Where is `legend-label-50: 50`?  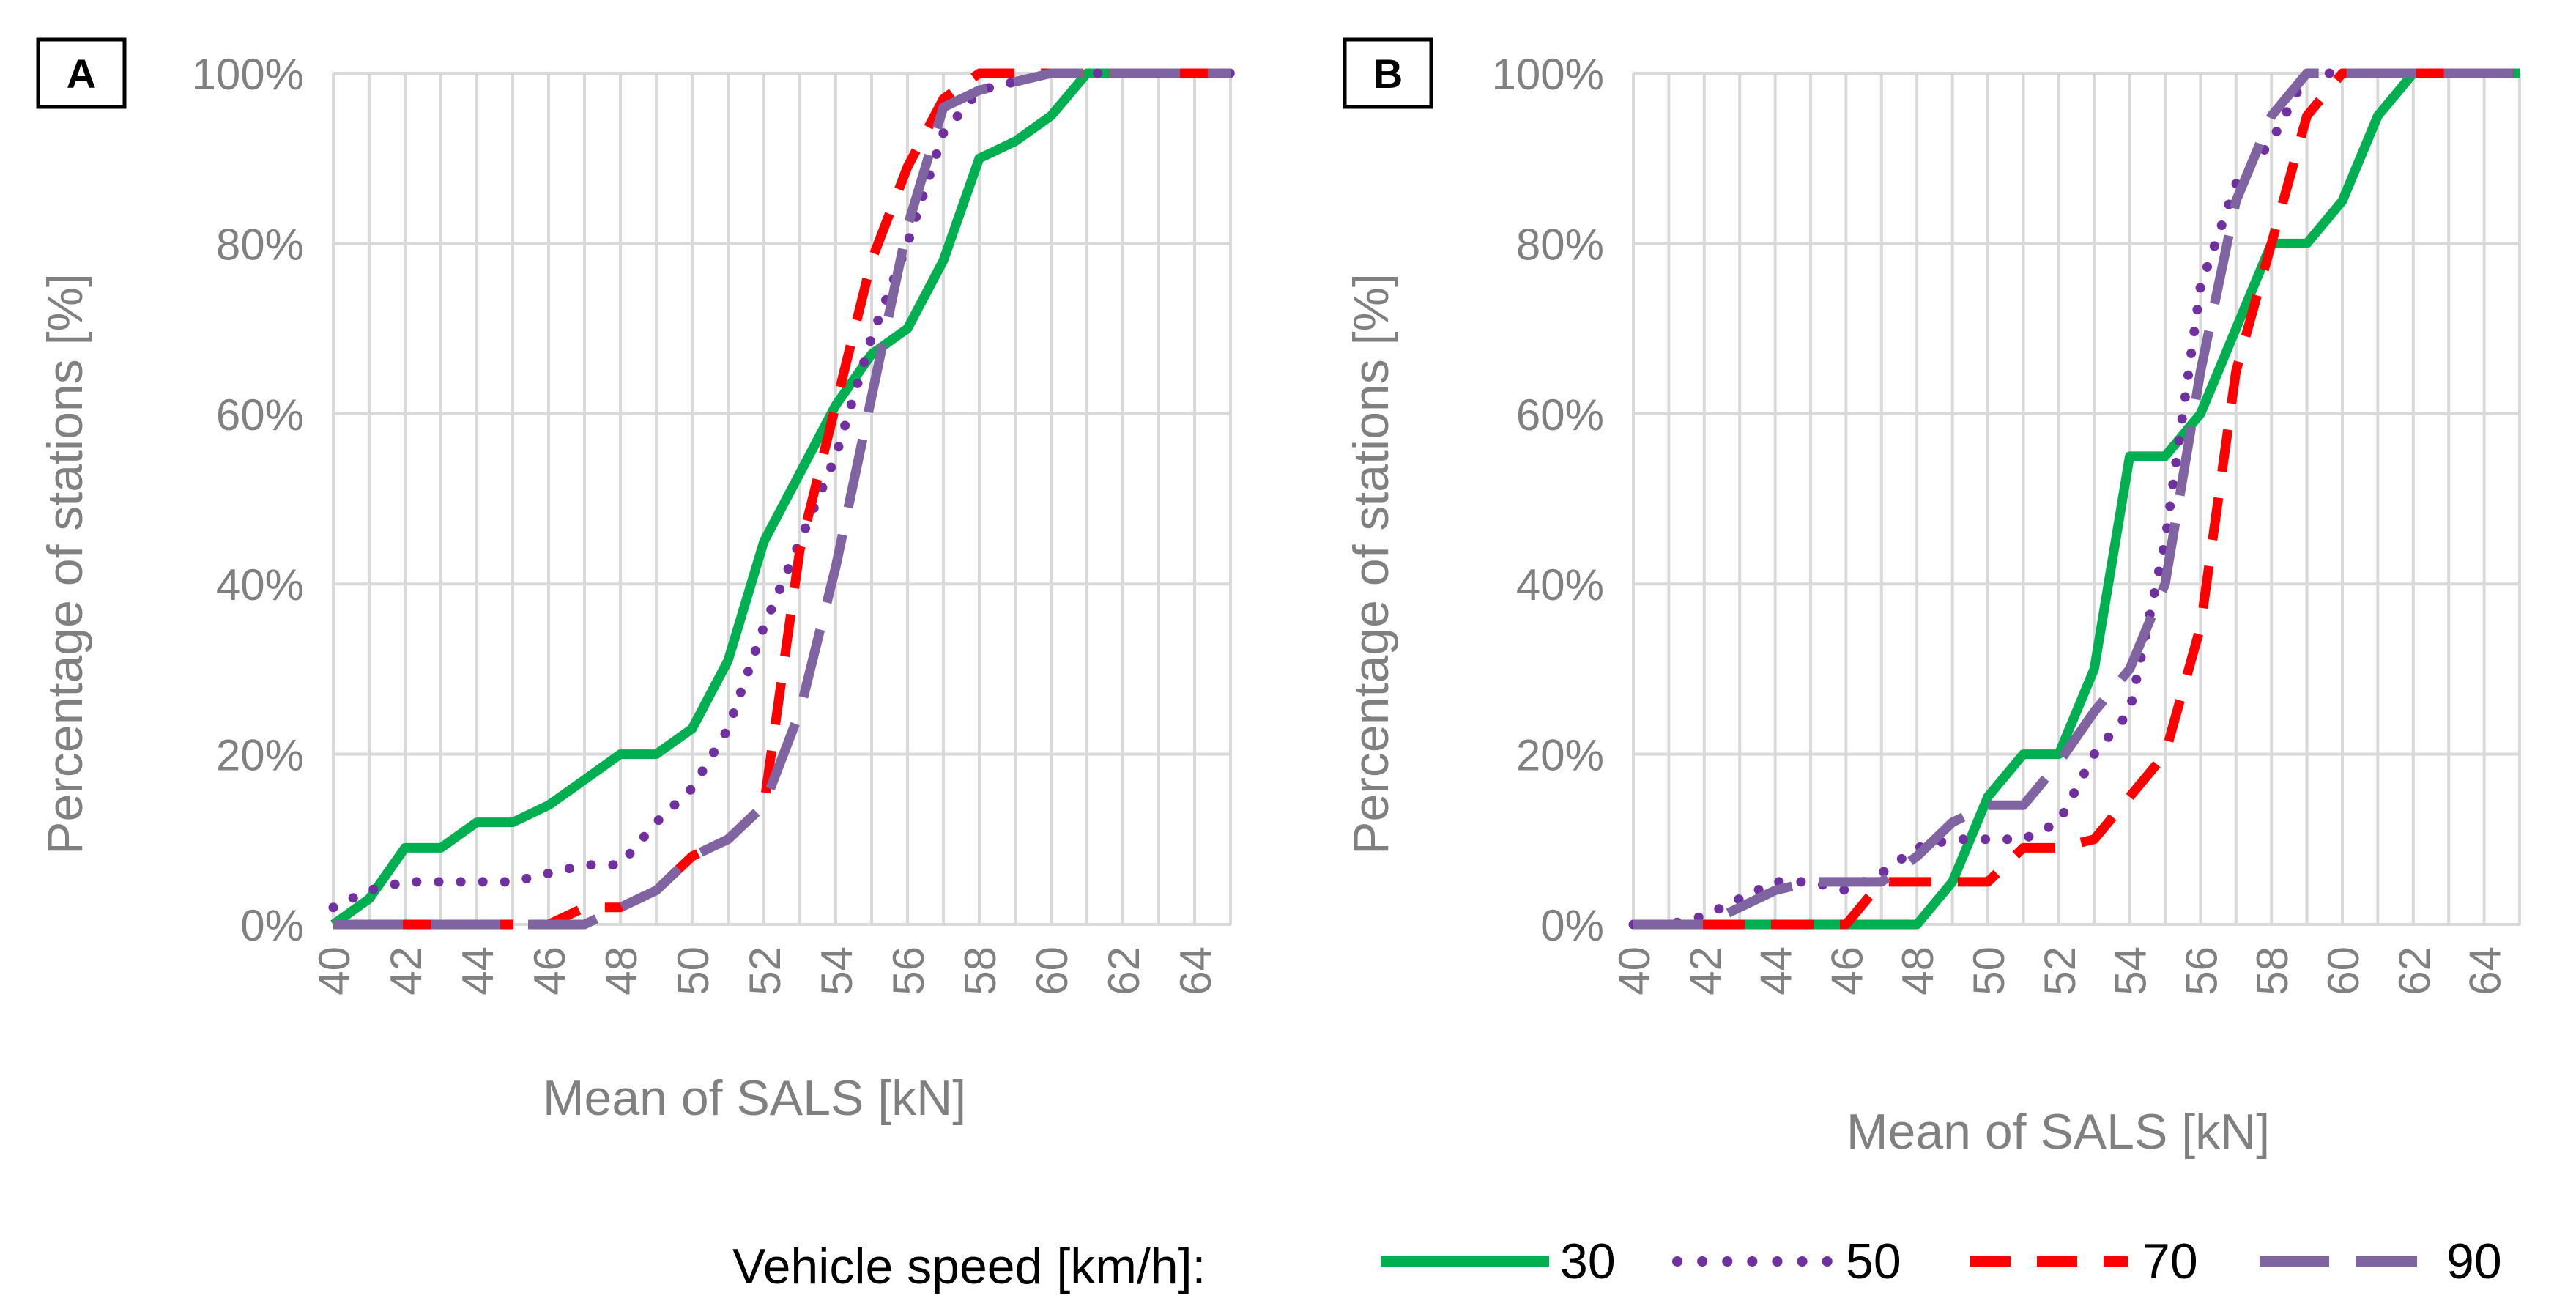 legend-label-50: 50 is located at coordinates (1873, 1261).